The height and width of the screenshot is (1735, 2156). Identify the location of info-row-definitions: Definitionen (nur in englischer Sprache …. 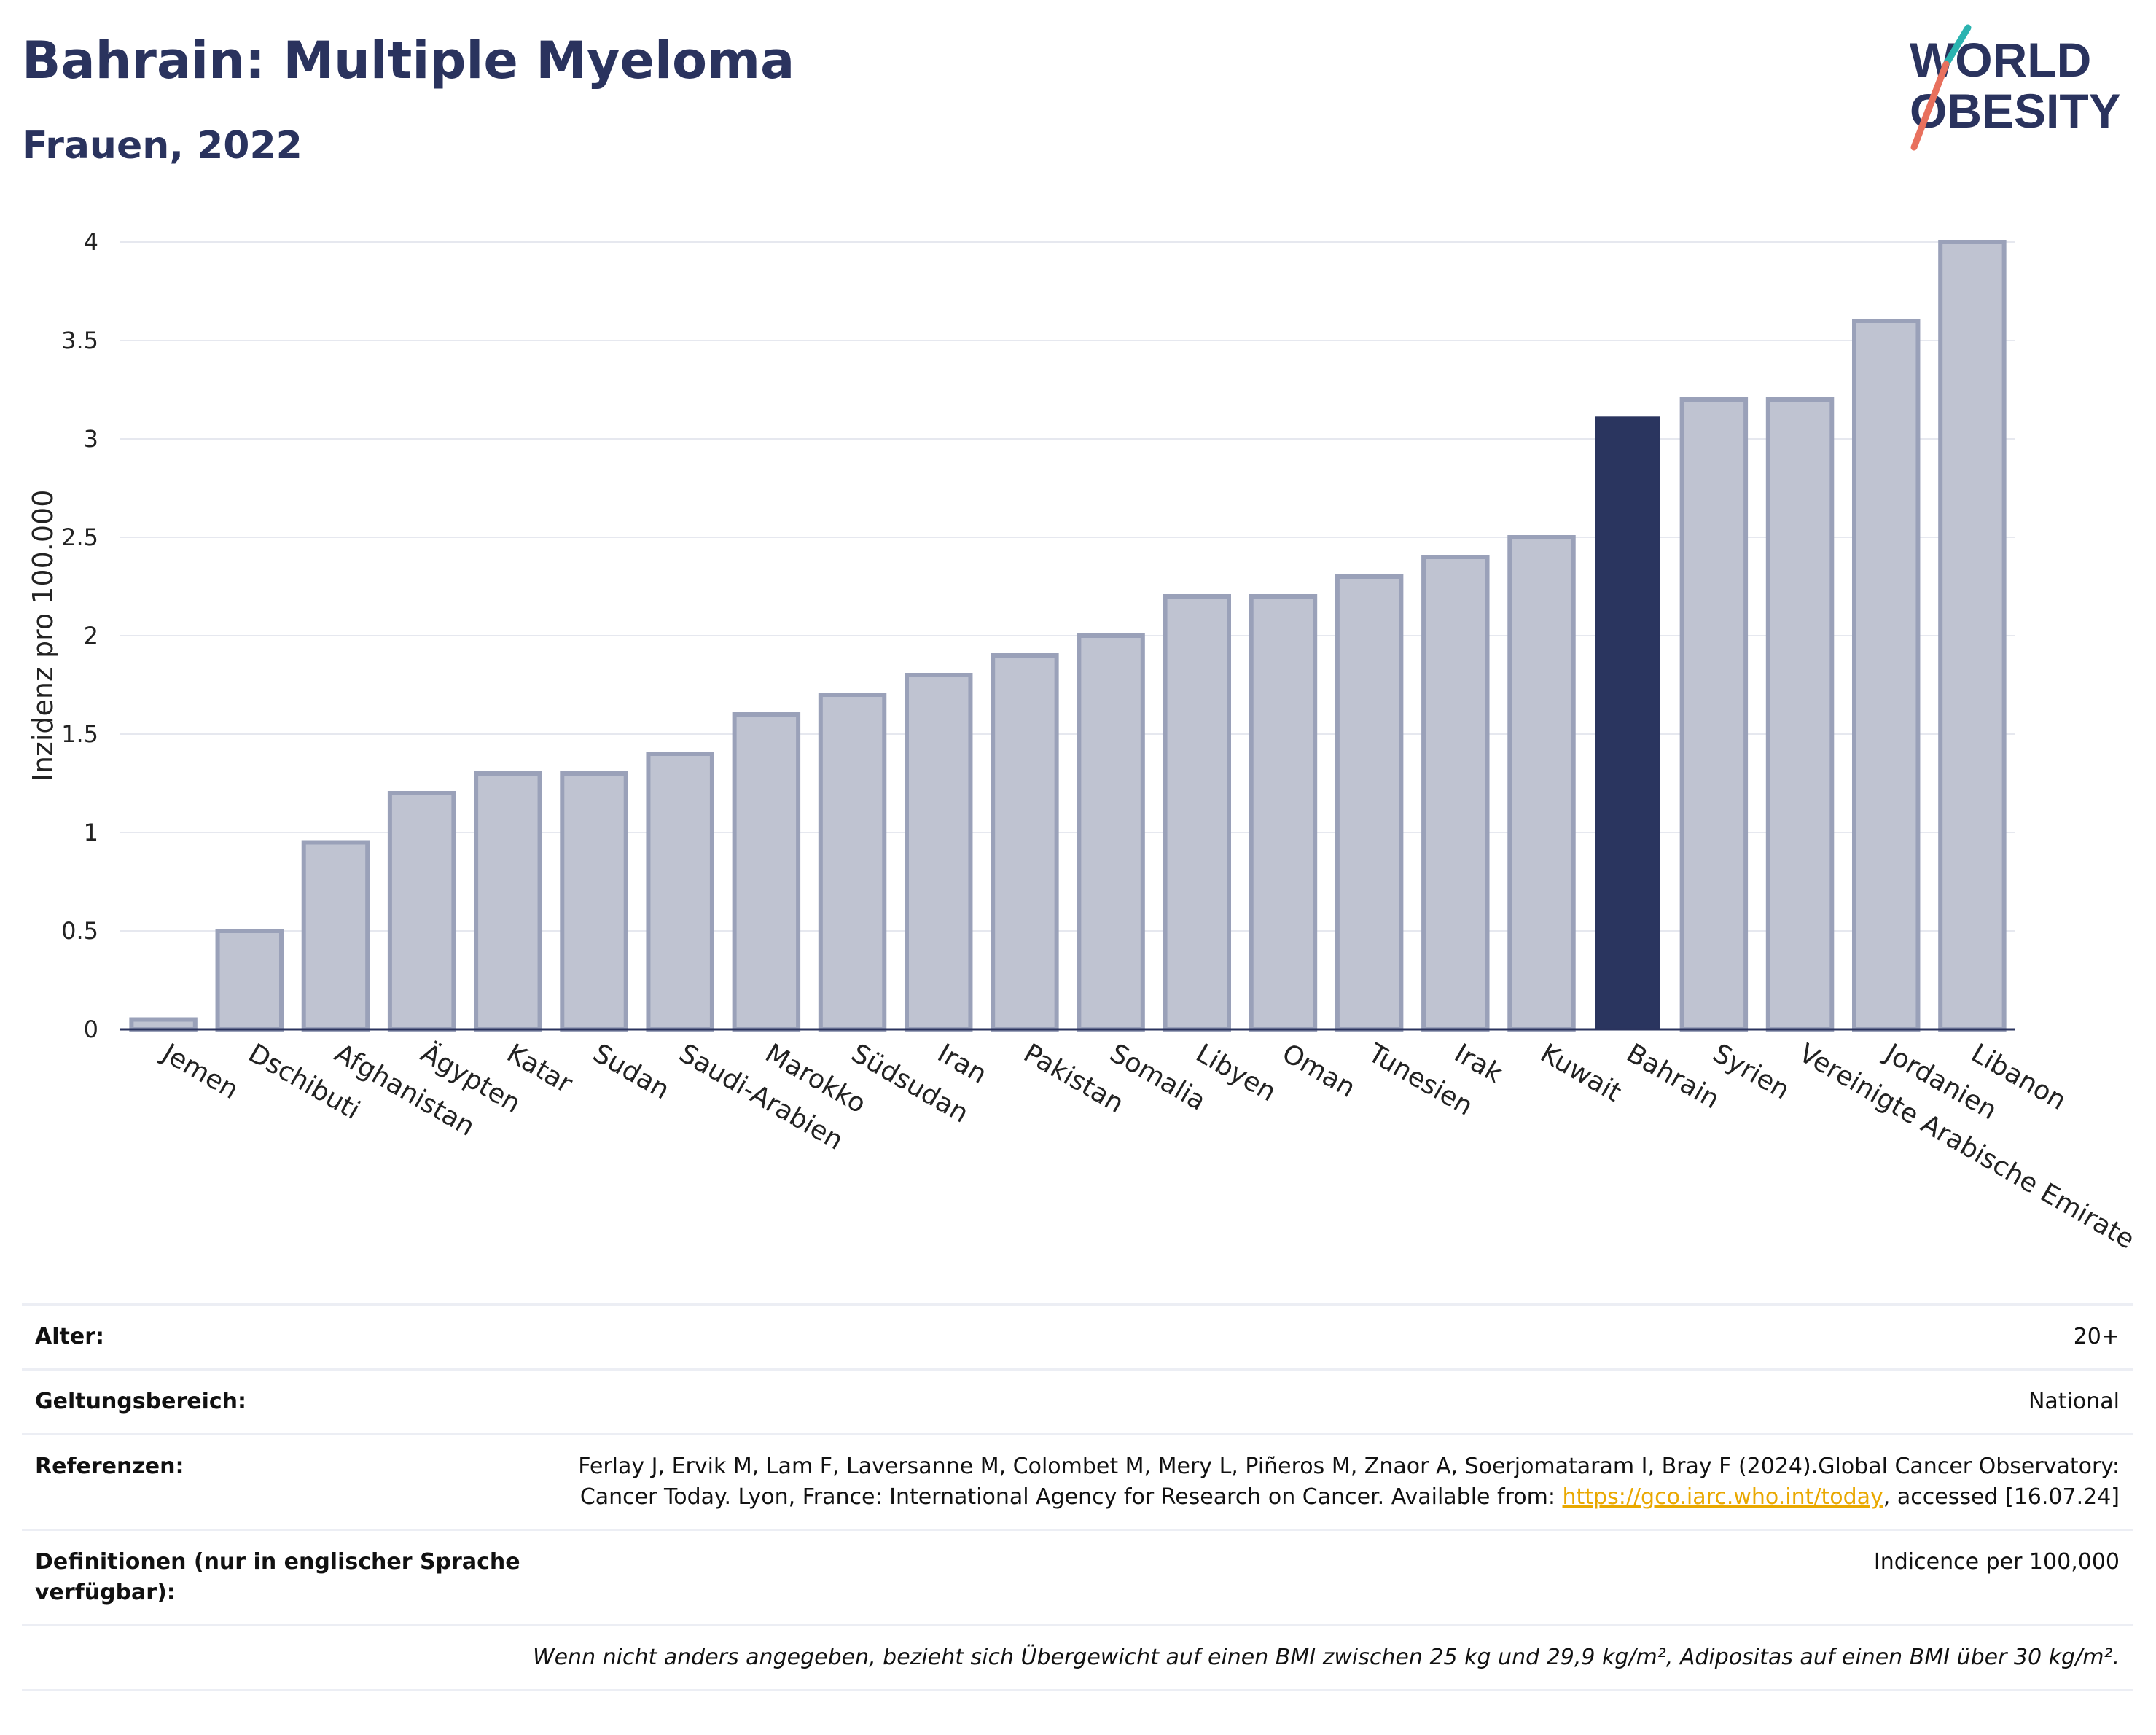
(1077, 1577).